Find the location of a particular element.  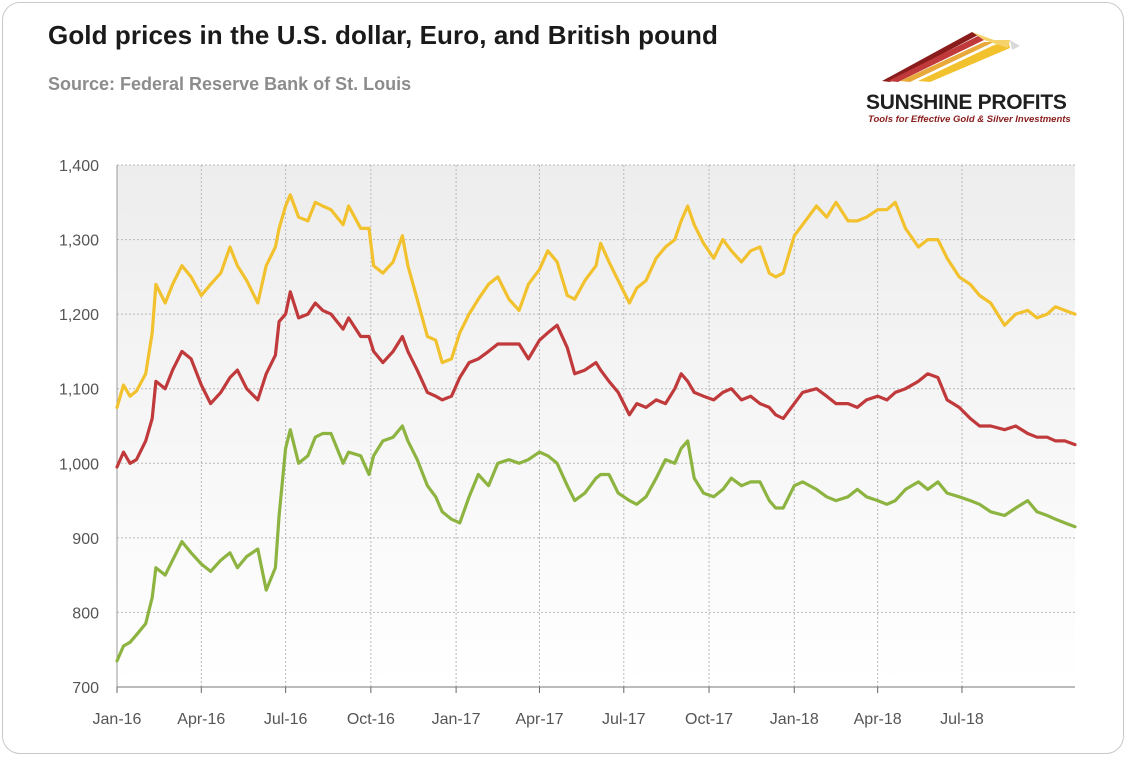

y-tick-label: 1,000 is located at coordinates (79, 464).